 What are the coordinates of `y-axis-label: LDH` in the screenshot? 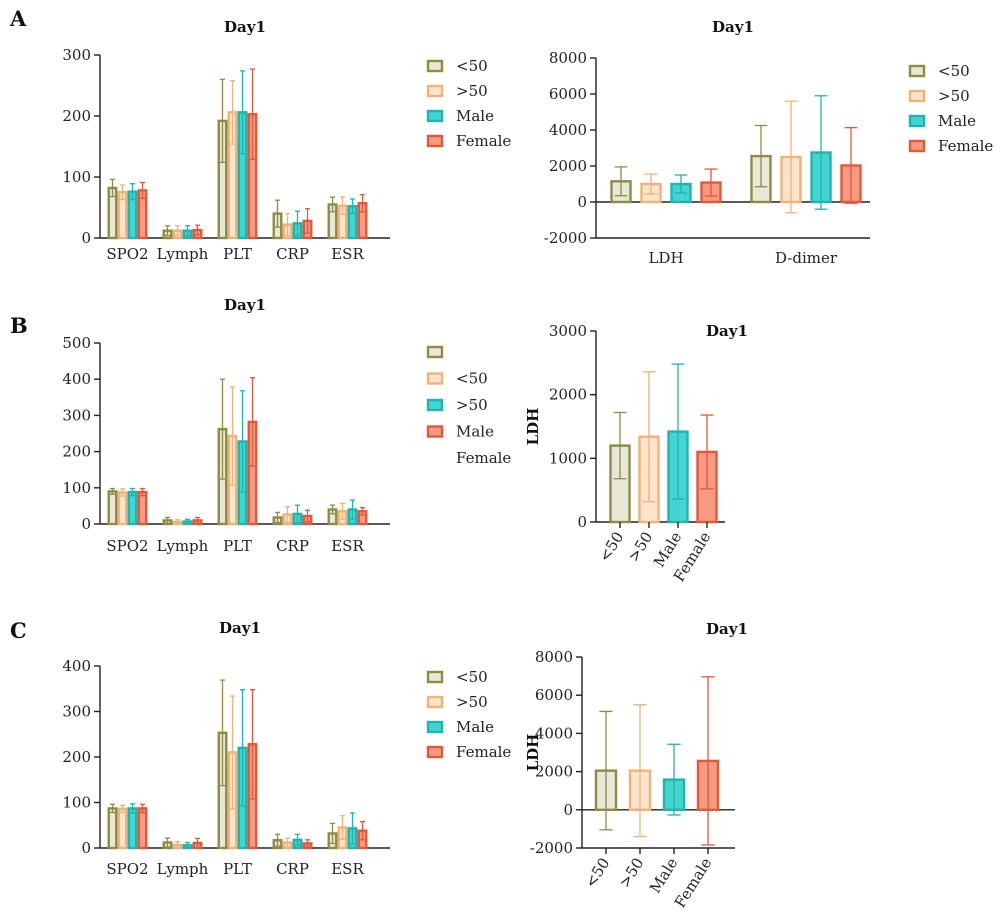 It's located at (533, 753).